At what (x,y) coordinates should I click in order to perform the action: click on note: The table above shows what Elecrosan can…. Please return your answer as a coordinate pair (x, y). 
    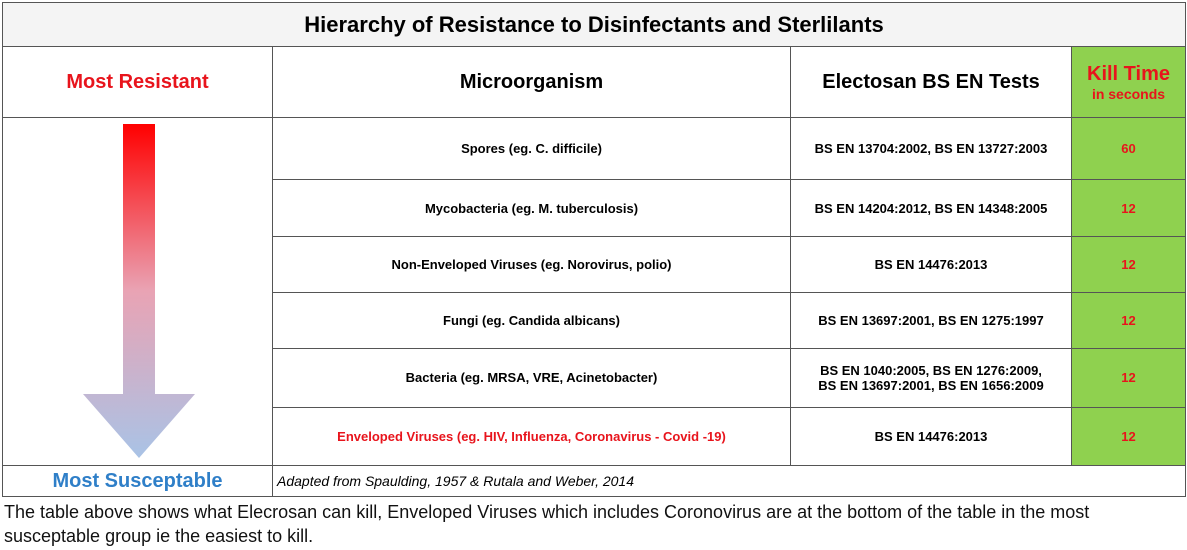
    Looking at the image, I should click on (547, 524).